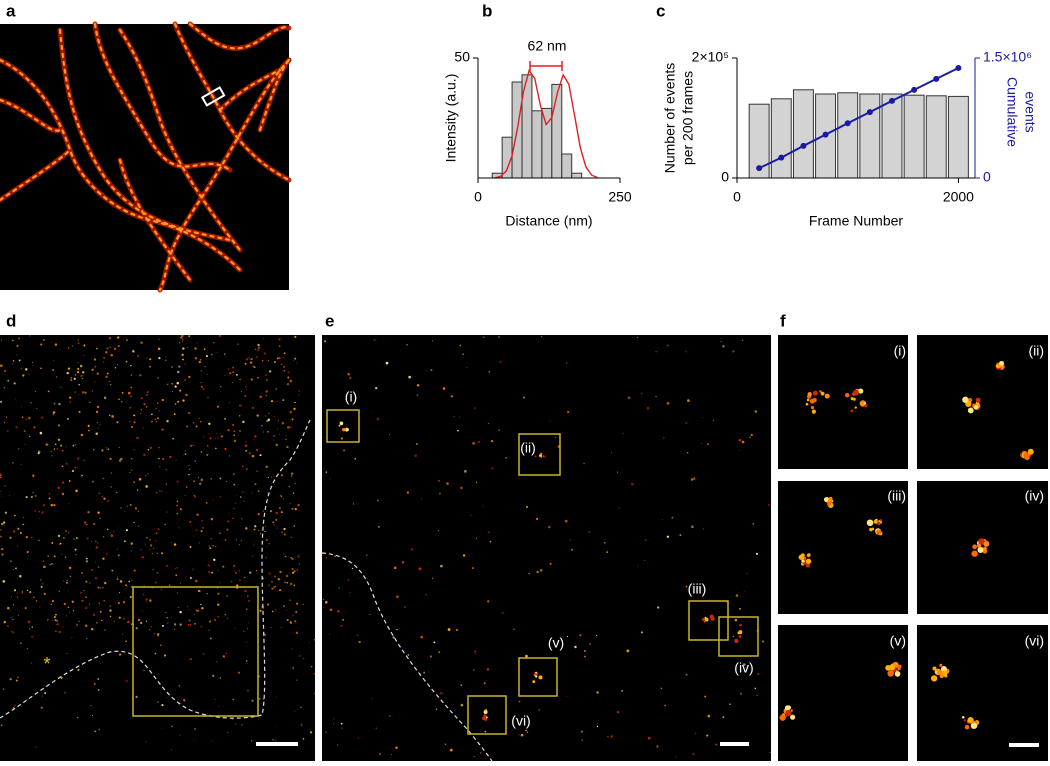 Image resolution: width=1050 pixels, height=766 pixels. What do you see at coordinates (856, 221) in the screenshot?
I see `x-axis-label: Frame Number` at bounding box center [856, 221].